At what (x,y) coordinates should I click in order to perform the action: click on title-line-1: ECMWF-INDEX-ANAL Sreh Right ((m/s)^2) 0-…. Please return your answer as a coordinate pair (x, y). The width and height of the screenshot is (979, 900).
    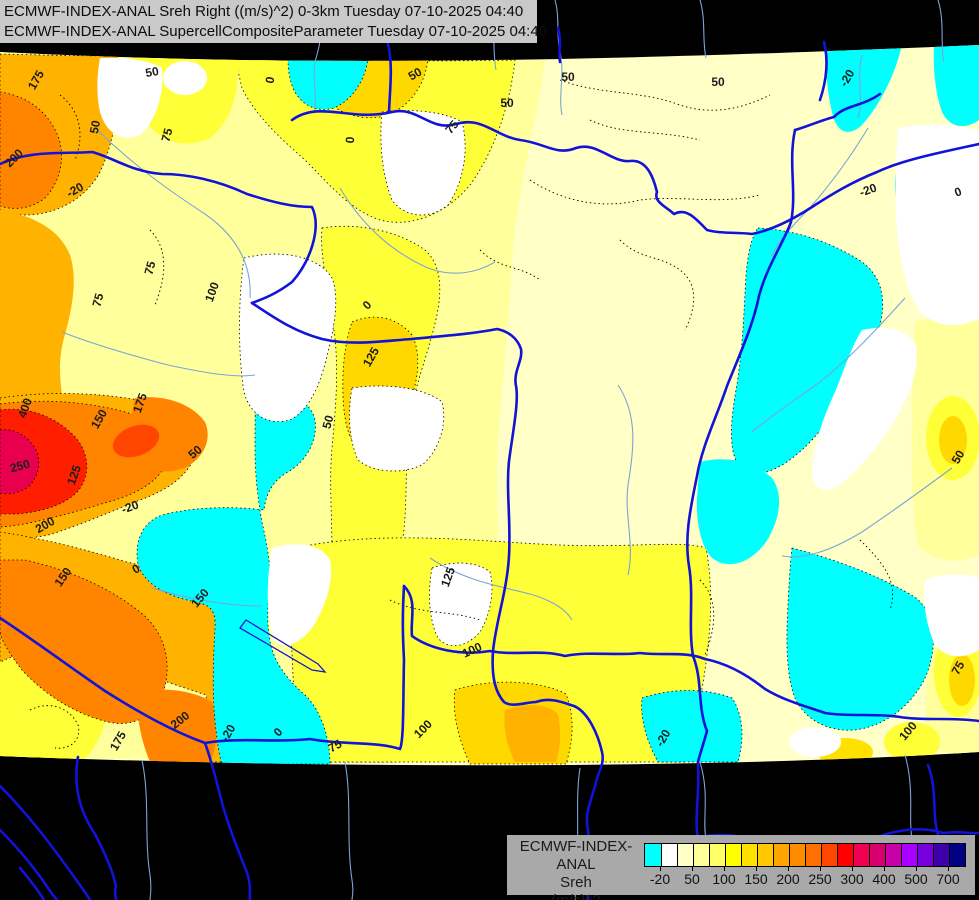
    Looking at the image, I should click on (264, 11).